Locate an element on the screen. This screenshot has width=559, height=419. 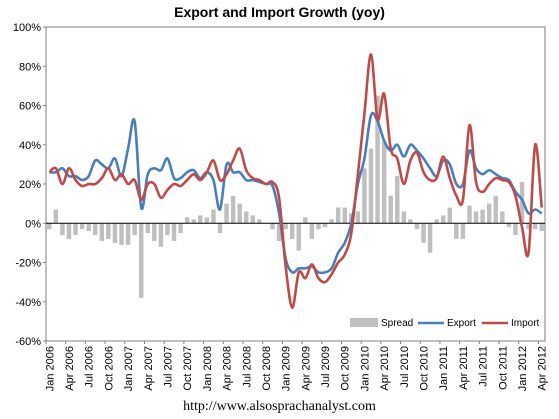
x-tick-label: Jul 2011 is located at coordinates (484, 366).